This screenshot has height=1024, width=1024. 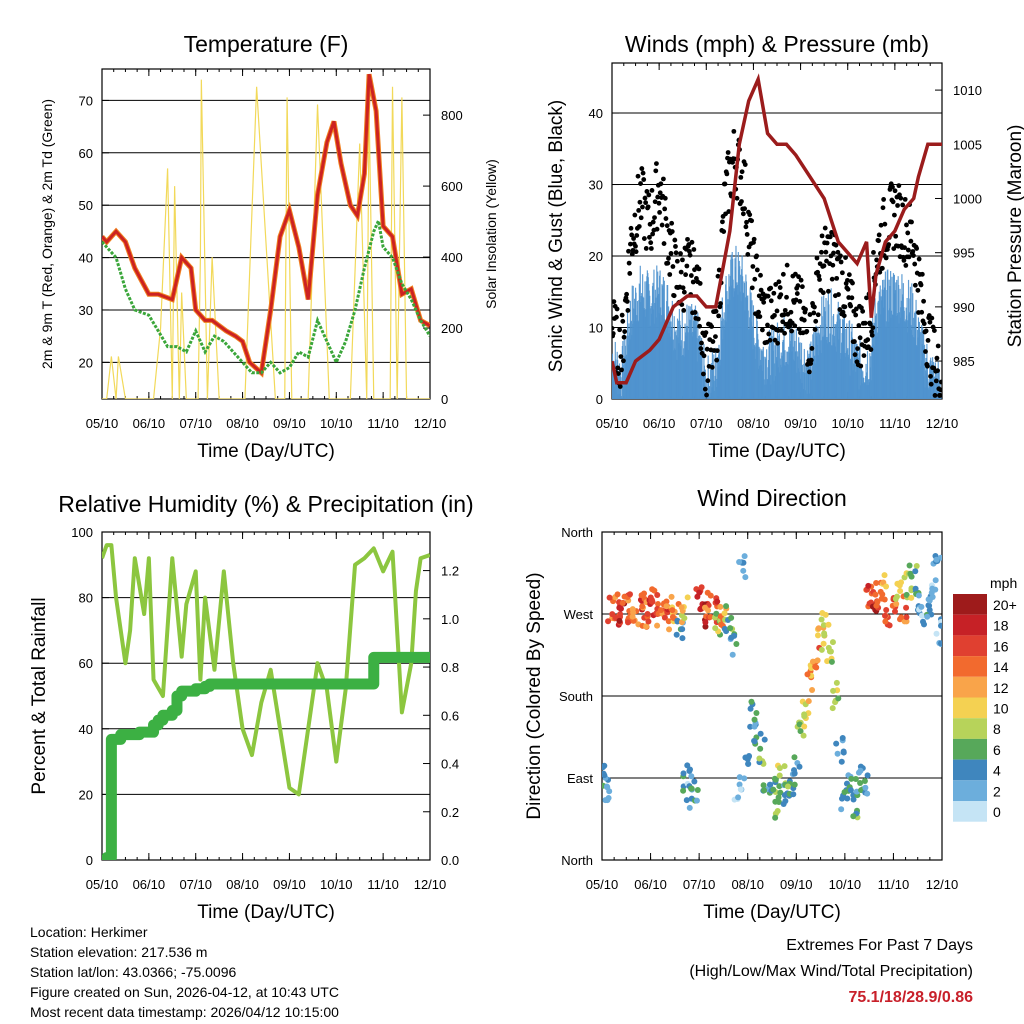 I want to click on y-tick-label: 40, so click(x=86, y=729).